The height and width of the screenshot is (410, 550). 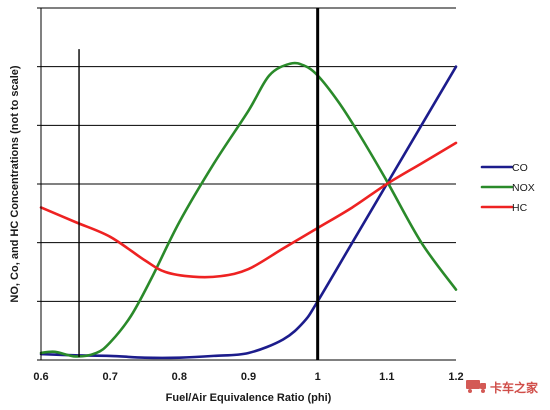 What do you see at coordinates (249, 398) in the screenshot?
I see `x-axis-title: Fuel/Air Equivalence Ratio (phi)` at bounding box center [249, 398].